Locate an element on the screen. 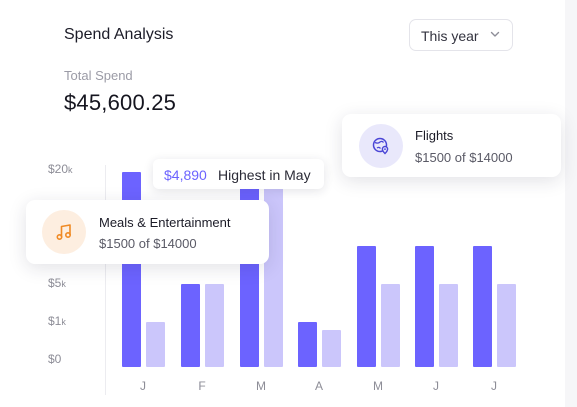 The width and height of the screenshot is (577, 407). flights-detail: $1500 of $14000 is located at coordinates (464, 157).